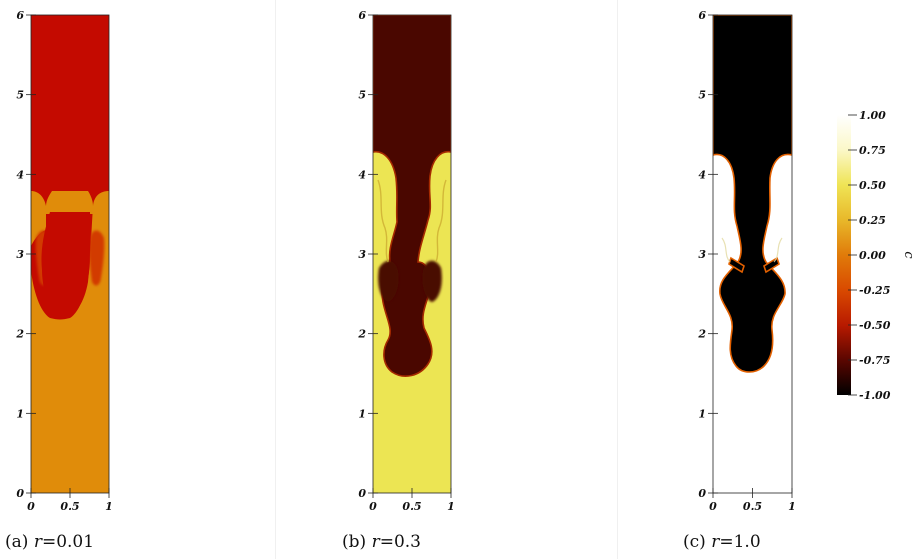 This screenshot has height=559, width=914. Describe the element at coordinates (388, 281) in the screenshot. I see `panel-b-finger-left` at that location.